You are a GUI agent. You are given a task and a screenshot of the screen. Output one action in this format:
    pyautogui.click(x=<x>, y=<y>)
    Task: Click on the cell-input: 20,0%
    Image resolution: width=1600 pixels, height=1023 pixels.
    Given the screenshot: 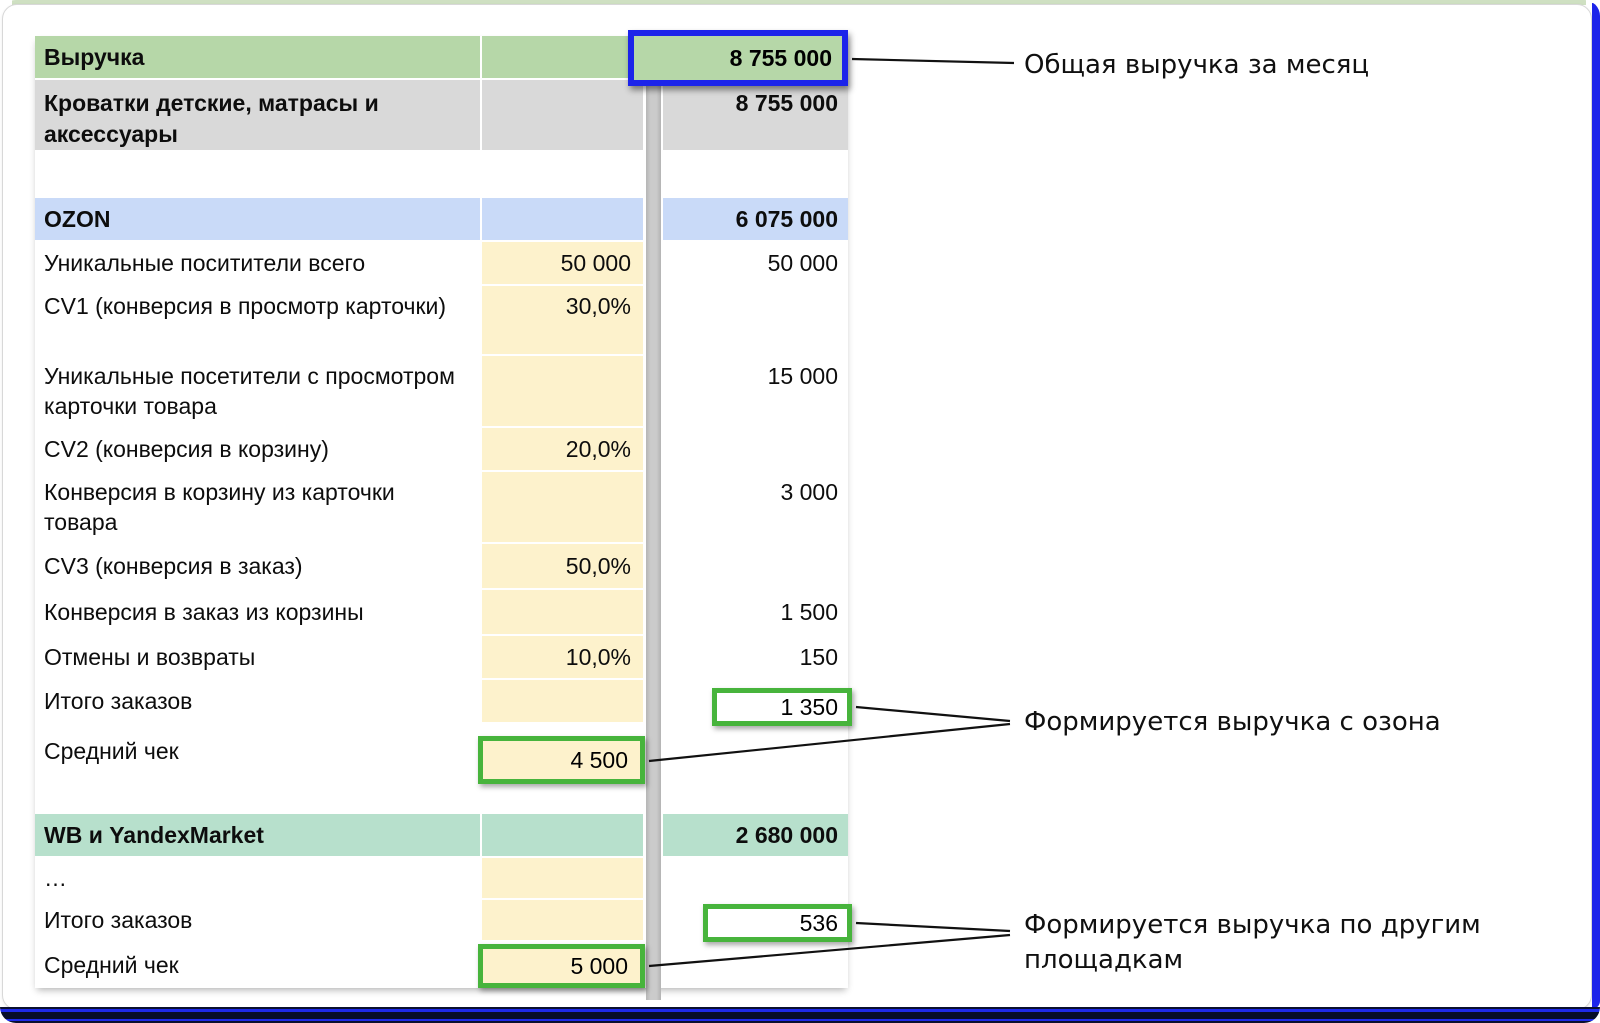 What is the action you would take?
    pyautogui.click(x=562, y=449)
    